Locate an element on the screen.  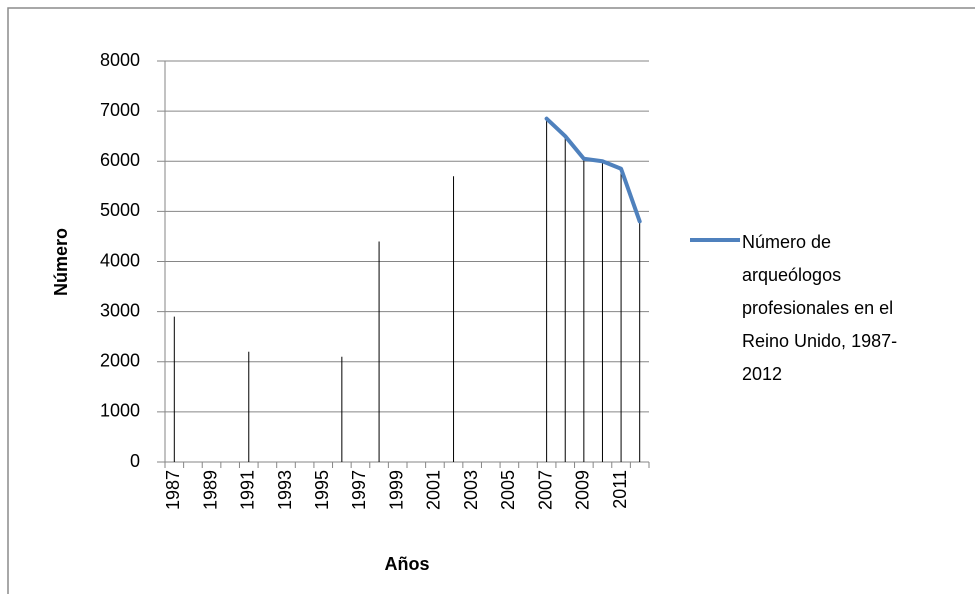
y-tick-label: 5000 is located at coordinates (120, 210).